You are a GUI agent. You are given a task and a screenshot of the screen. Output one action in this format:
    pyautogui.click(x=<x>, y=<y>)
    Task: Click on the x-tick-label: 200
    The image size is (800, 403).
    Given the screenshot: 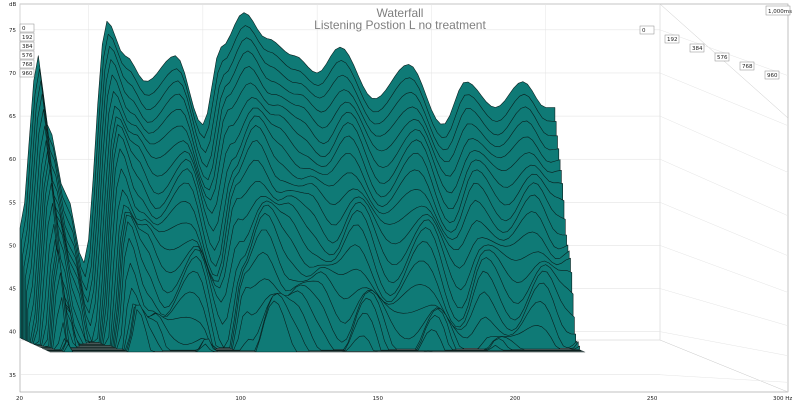 What is the action you would take?
    pyautogui.click(x=515, y=399)
    